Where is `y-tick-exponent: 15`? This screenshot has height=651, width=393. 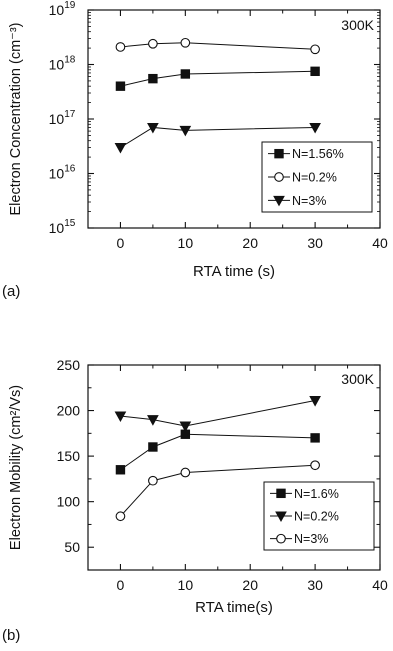 y-tick-exponent: 15 is located at coordinates (70, 223).